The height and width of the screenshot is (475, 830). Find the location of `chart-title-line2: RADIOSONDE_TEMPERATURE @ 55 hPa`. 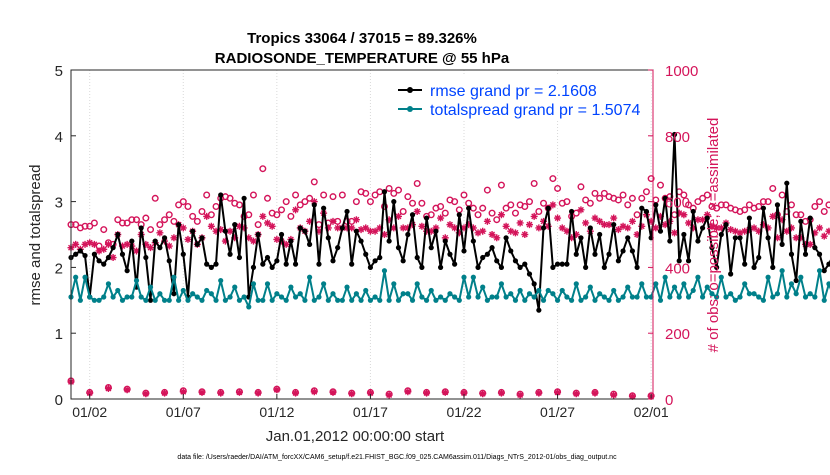

chart-title-line2: RADIOSONDE_TEMPERATURE @ 55 hPa is located at coordinates (362, 58).